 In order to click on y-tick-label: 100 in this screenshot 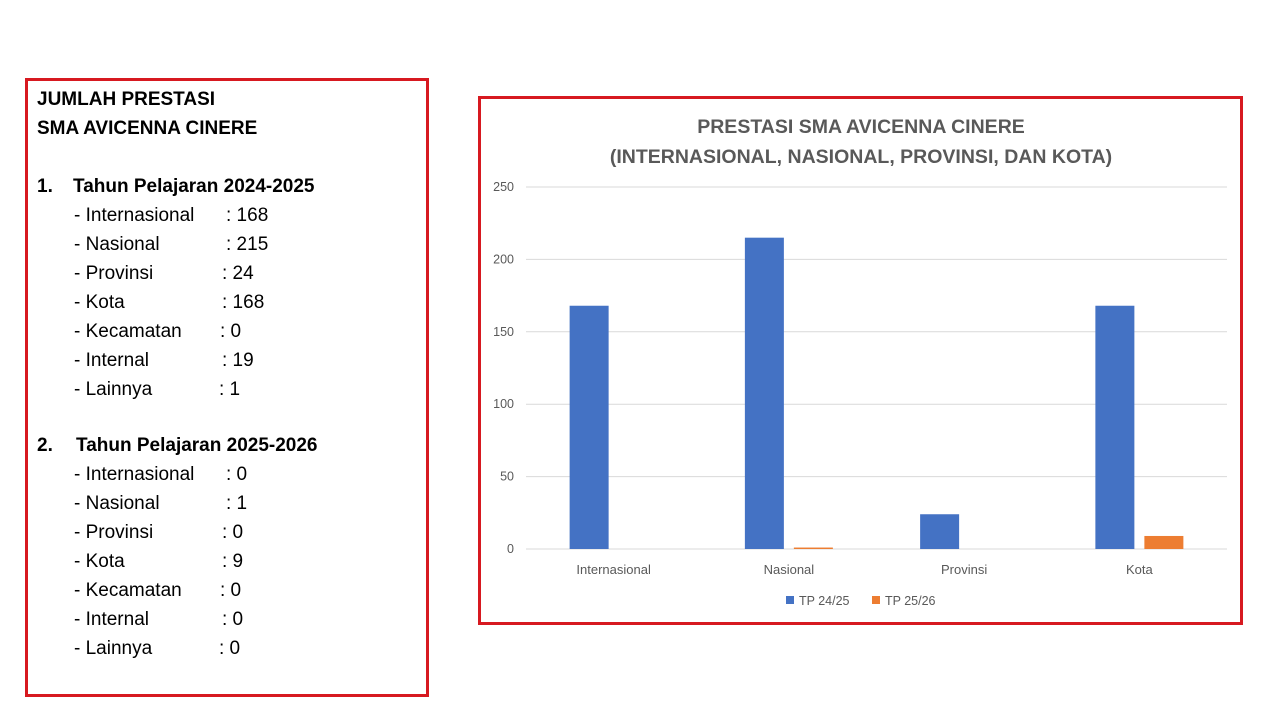, I will do `click(503, 404)`.